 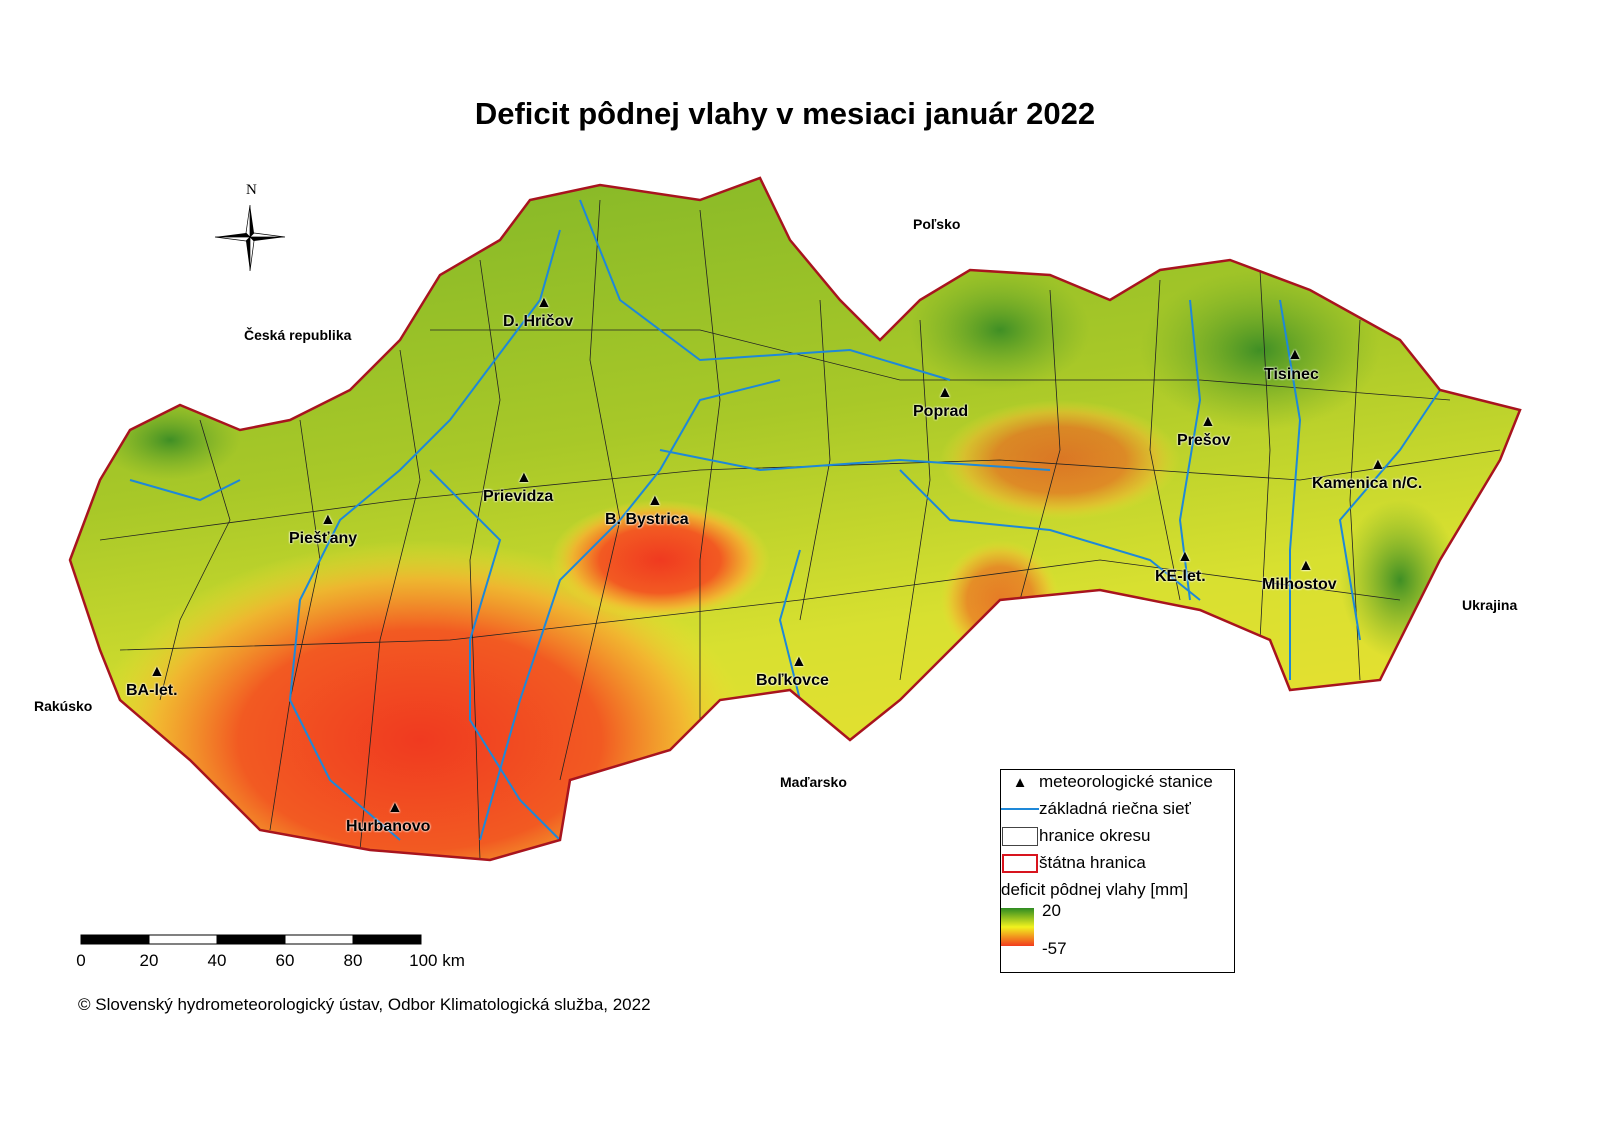 I want to click on legend-districts: hranice okresu, so click(x=1076, y=836).